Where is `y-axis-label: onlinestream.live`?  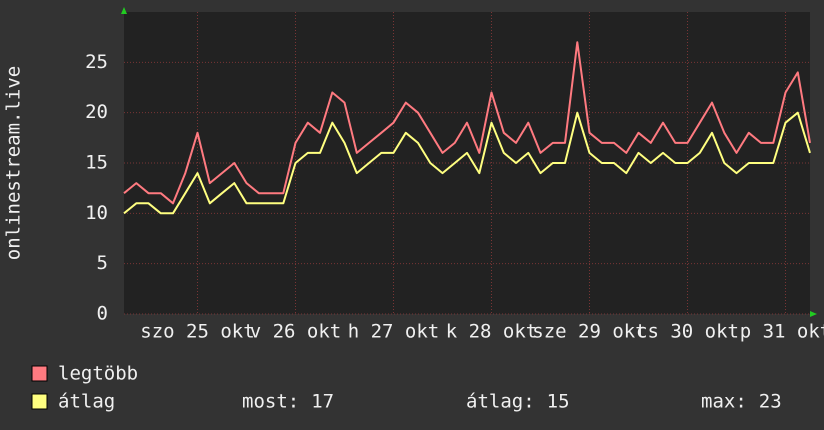
y-axis-label: onlinestream.live is located at coordinates (14, 163).